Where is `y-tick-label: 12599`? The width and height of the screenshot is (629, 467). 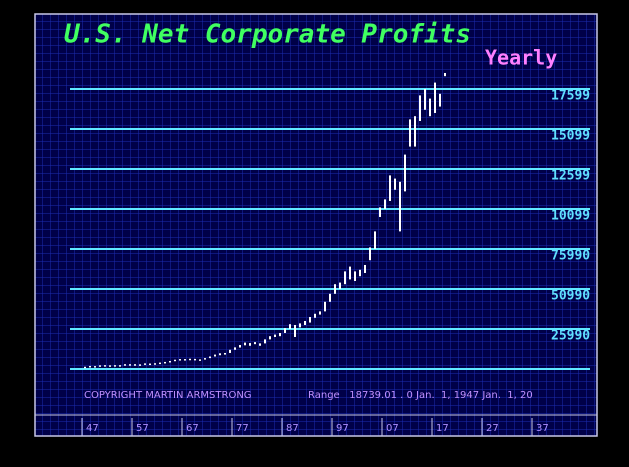 y-tick-label: 12599 is located at coordinates (570, 176).